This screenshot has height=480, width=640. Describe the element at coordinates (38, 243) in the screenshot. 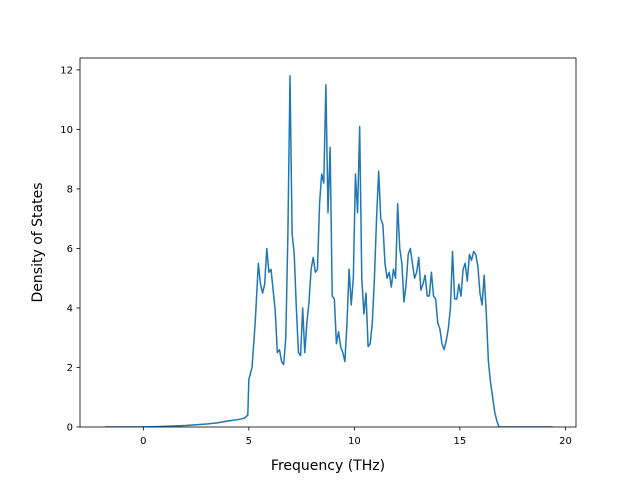

I see `y-axis-label: Density of States` at that location.